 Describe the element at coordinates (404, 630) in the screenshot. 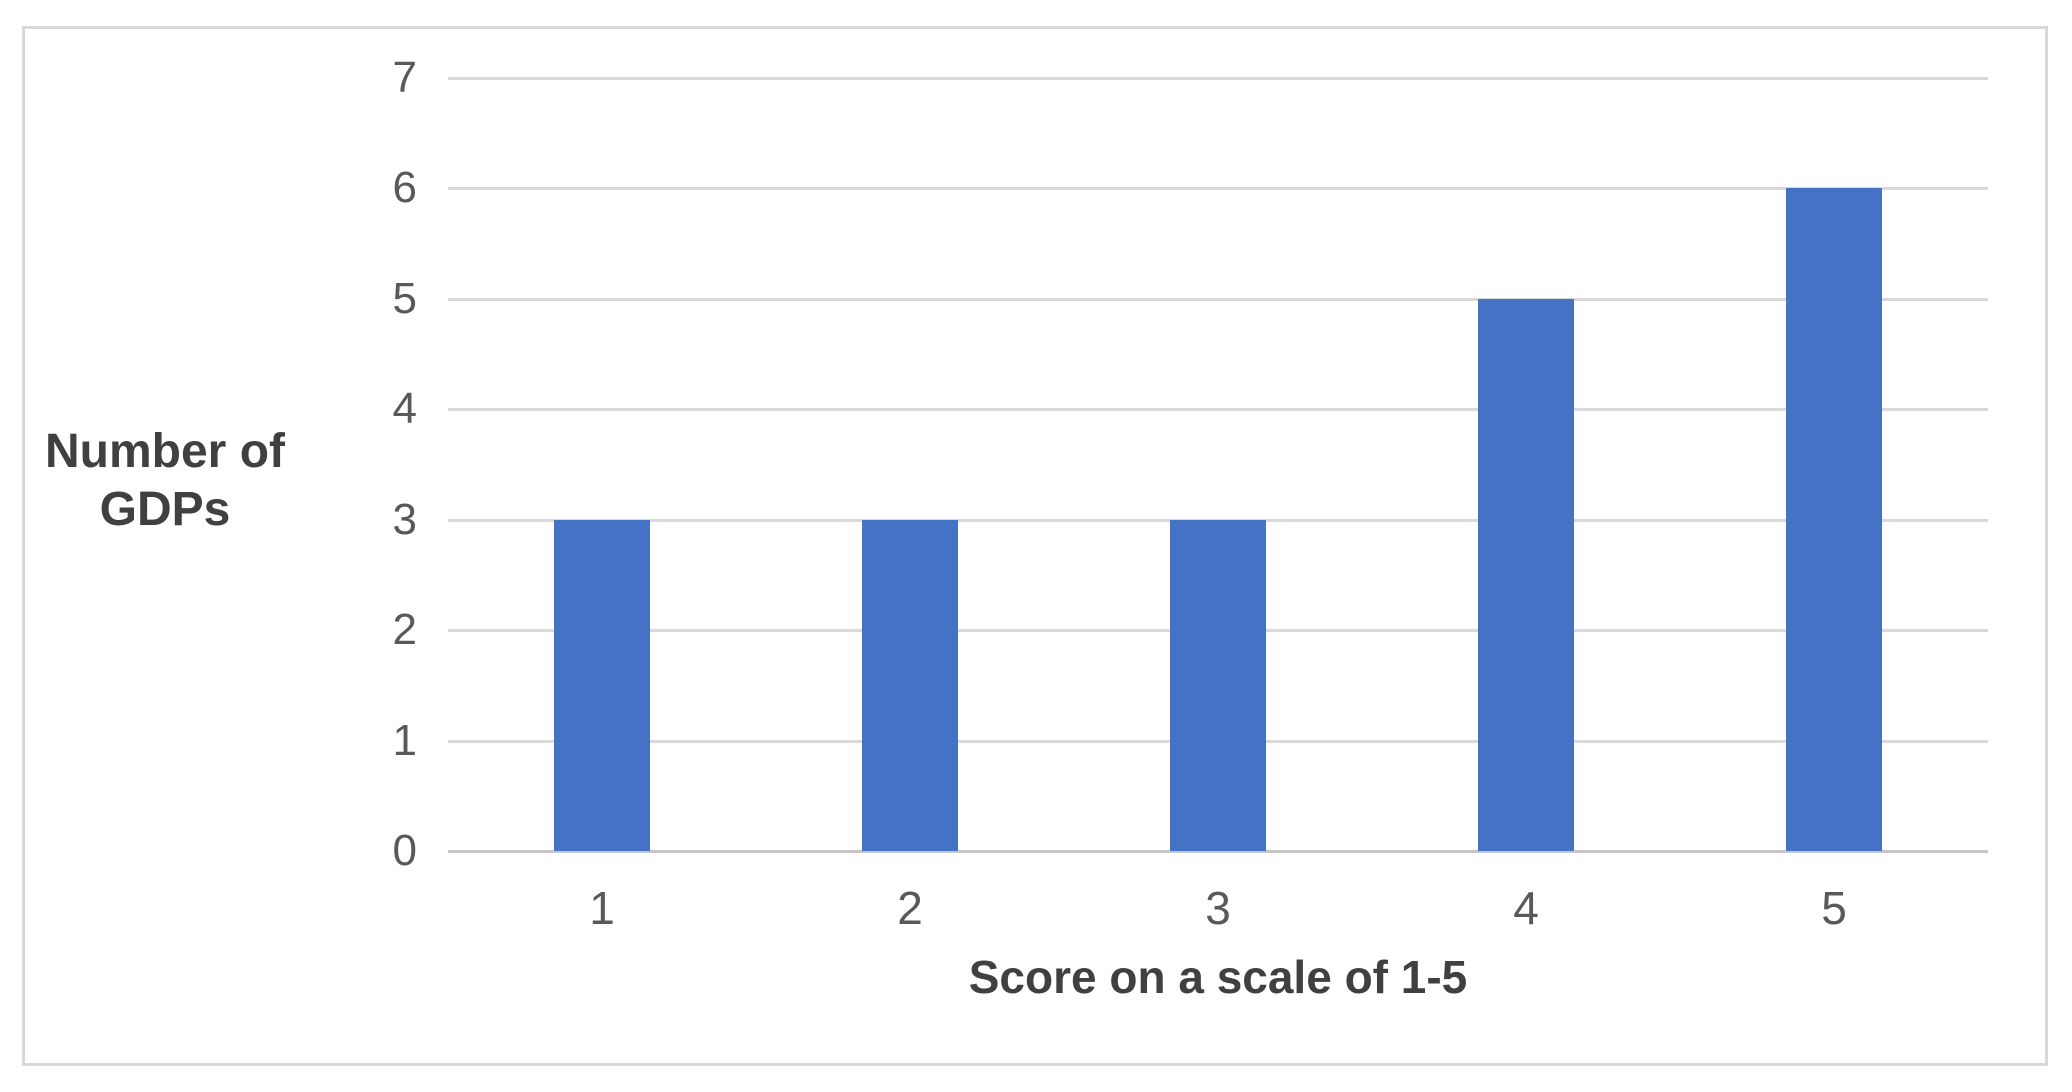

I see `y-tick-label: 2` at that location.